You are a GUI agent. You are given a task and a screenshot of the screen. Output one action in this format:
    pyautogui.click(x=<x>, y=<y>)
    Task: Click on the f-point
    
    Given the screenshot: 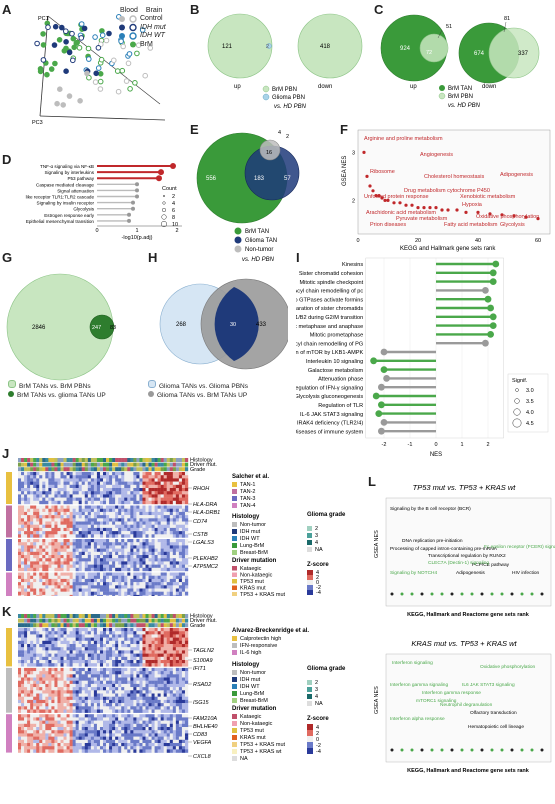 What is the action you would take?
    pyautogui.click(x=424, y=208)
    